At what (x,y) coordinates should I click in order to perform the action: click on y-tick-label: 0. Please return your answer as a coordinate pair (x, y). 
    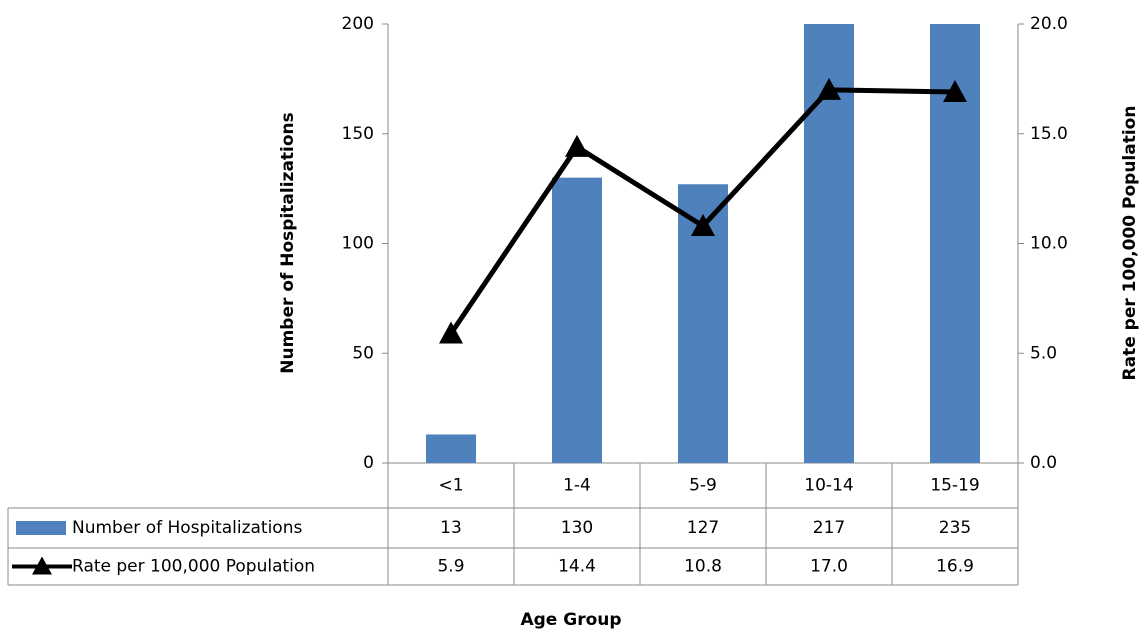
    Looking at the image, I should click on (368, 463).